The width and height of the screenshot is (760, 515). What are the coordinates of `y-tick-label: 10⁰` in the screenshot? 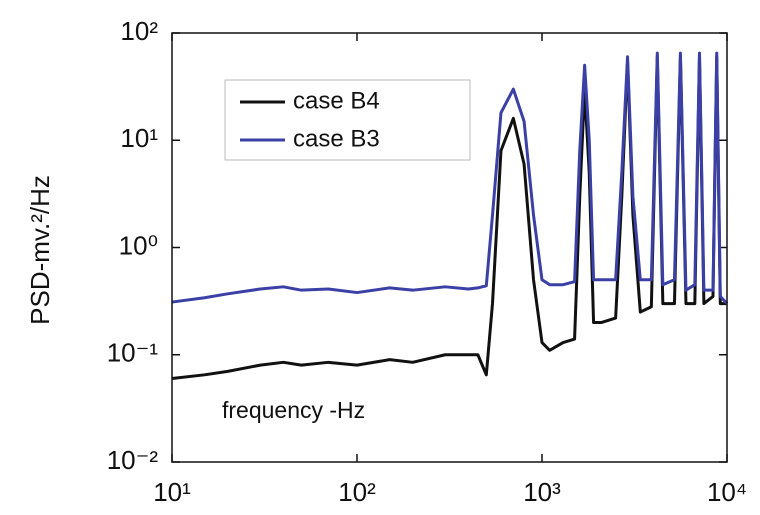 It's located at (138, 245).